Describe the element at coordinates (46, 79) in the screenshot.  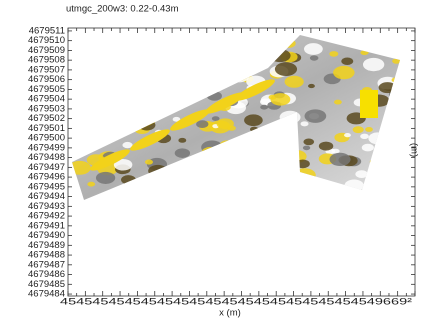
I see `y-tick-label: 4679506` at that location.